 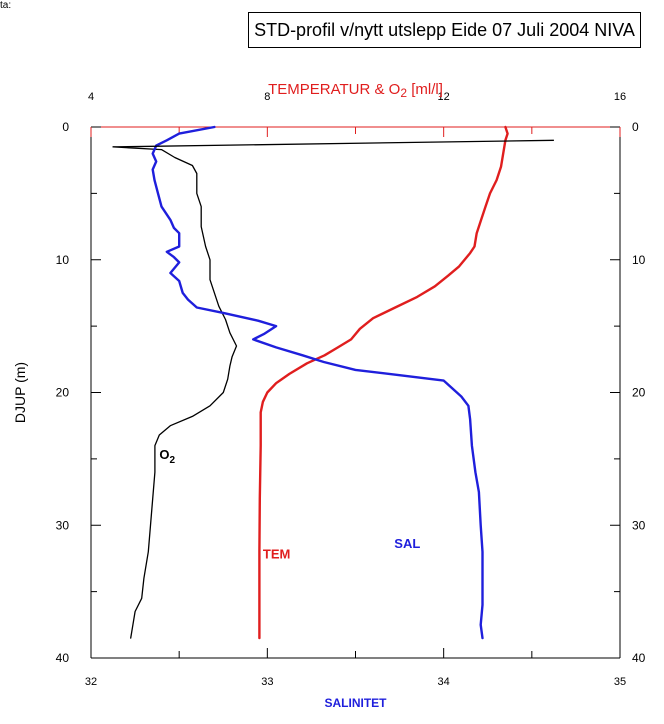 What do you see at coordinates (63, 393) in the screenshot?
I see `y-tick-label-left: 20` at bounding box center [63, 393].